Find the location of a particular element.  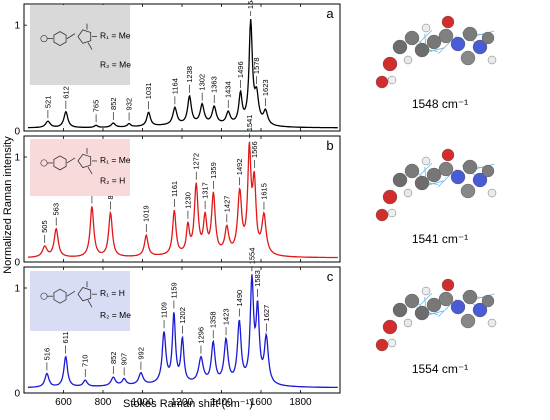

peak-label: 1423 is located at coordinates (226, 316).